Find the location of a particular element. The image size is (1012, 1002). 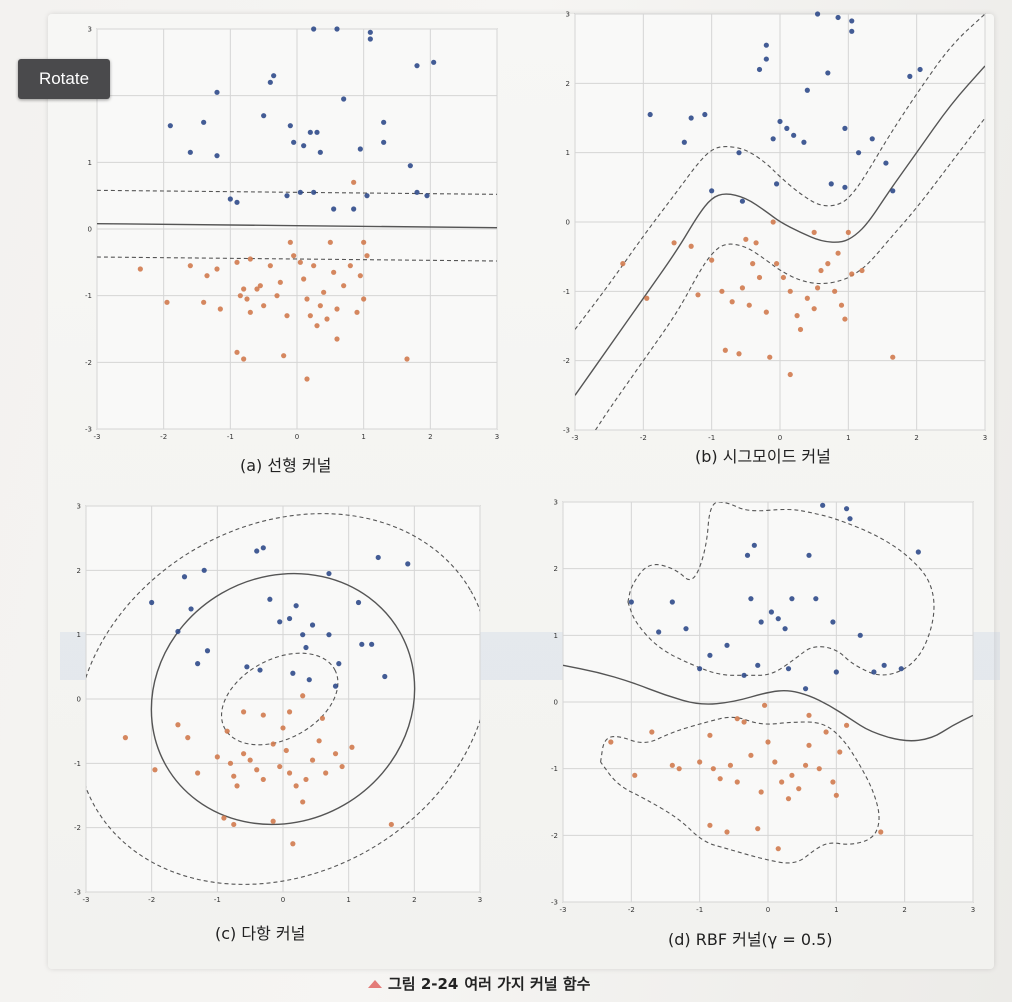

decision-boundaries is located at coordinates (297, 225).